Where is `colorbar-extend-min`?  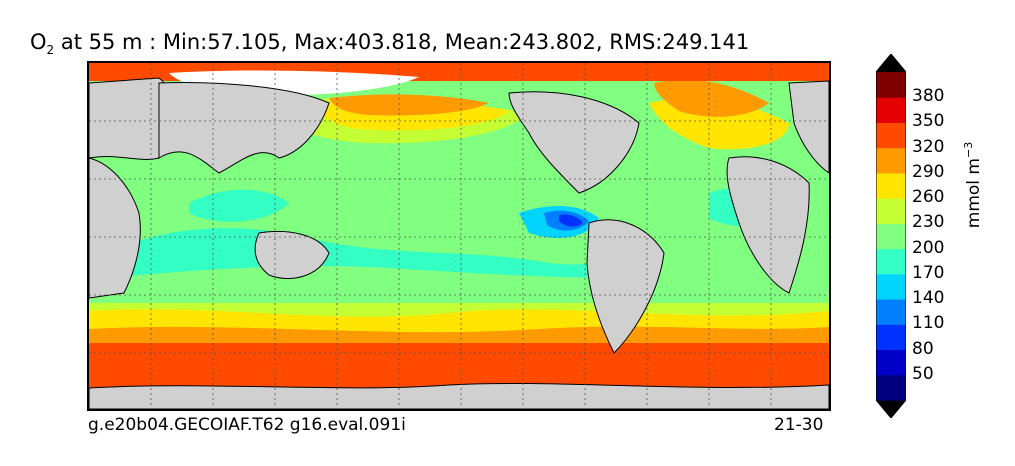 colorbar-extend-min is located at coordinates (891, 409).